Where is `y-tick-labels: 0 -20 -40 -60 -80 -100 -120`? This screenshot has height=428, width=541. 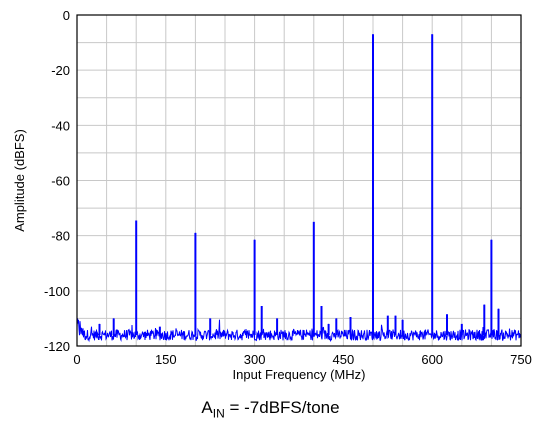 y-tick-labels: 0 -20 -40 -60 -80 -100 -120 is located at coordinates (57, 181).